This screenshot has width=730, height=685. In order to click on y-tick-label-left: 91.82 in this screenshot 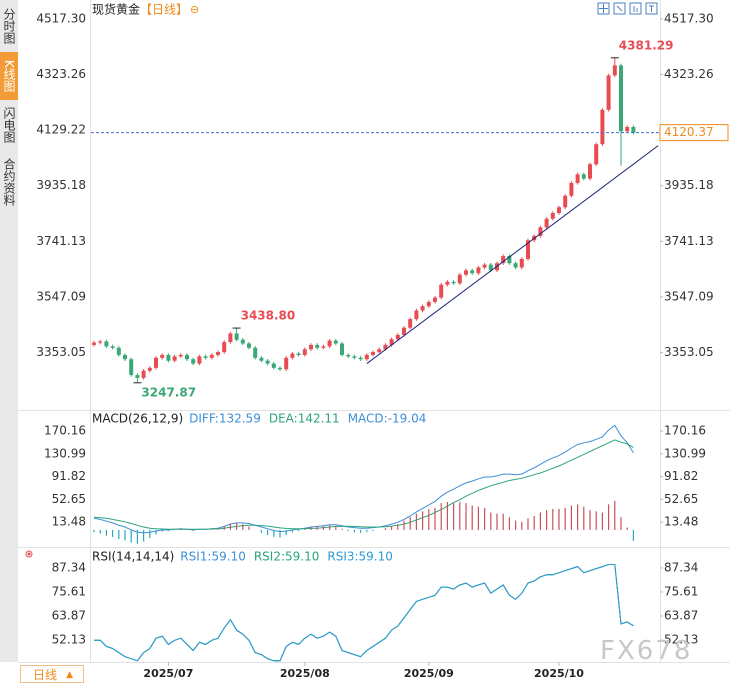, I will do `click(69, 476)`.